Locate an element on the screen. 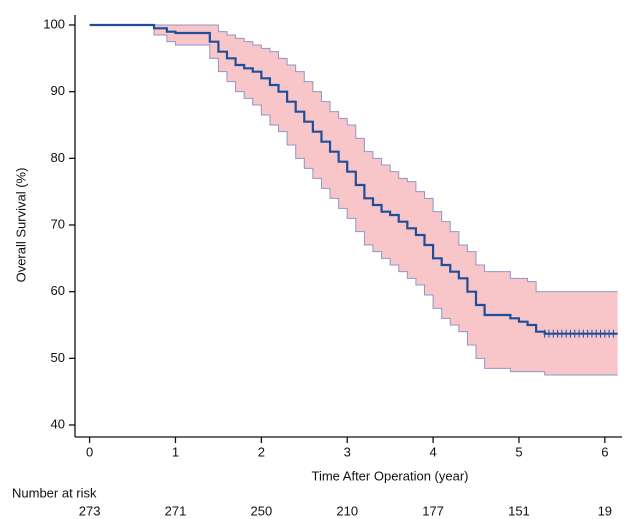 This screenshot has width=626, height=519. y-tick-label: 80 is located at coordinates (58, 157).